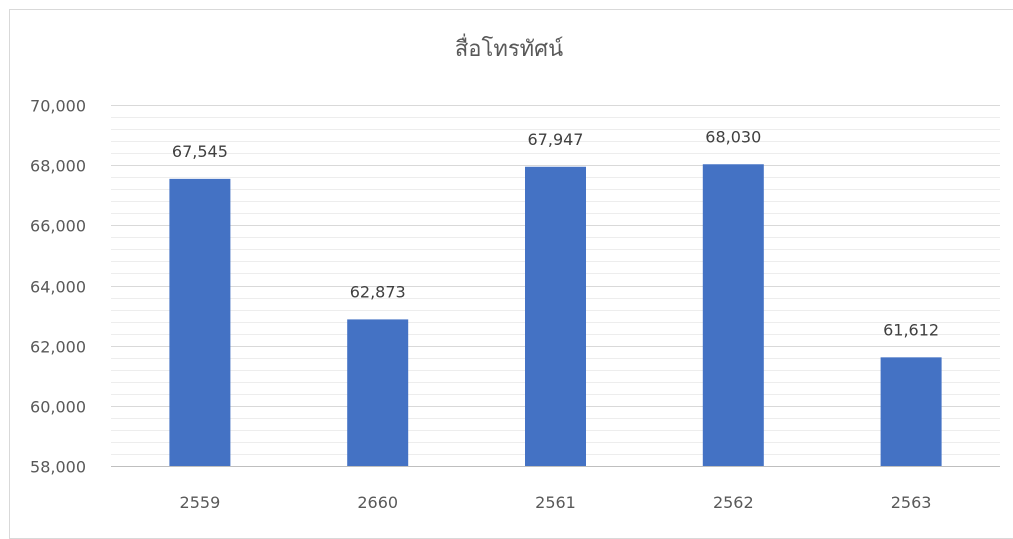 This screenshot has height=539, width=1013. I want to click on x-tick-label: 2561, so click(555, 502).